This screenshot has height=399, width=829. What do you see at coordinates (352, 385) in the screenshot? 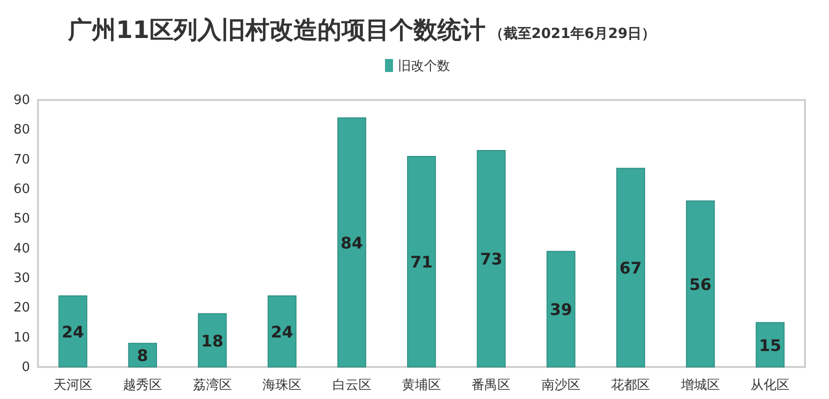
I see `x-tick-label: 白云区` at bounding box center [352, 385].